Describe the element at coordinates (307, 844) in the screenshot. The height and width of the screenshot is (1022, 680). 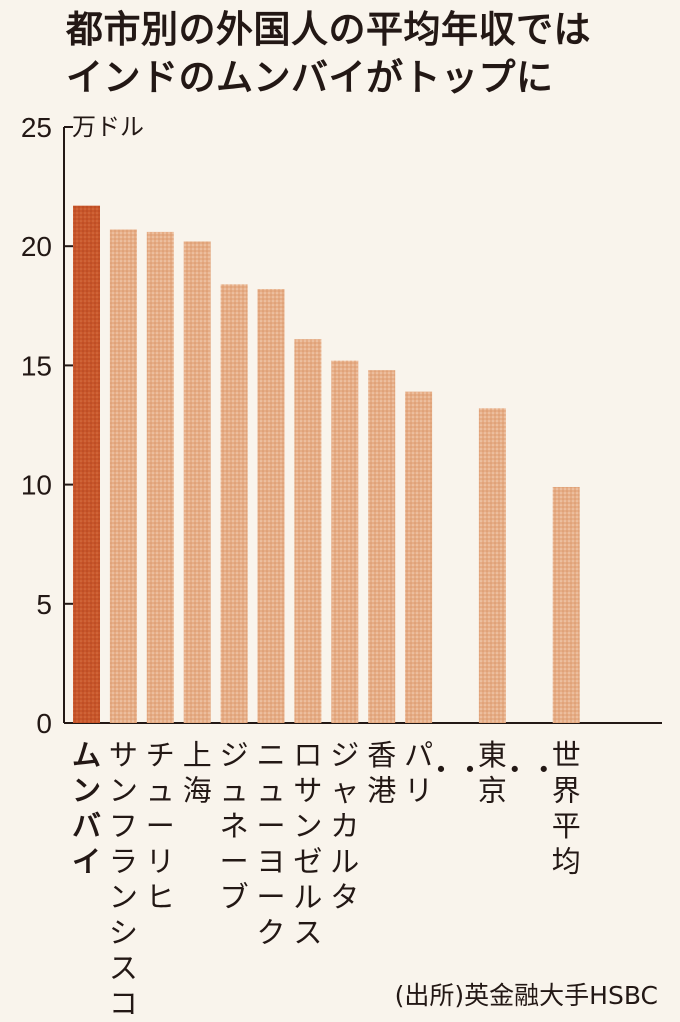
I see `category-label-6: ロサンゼルス` at that location.